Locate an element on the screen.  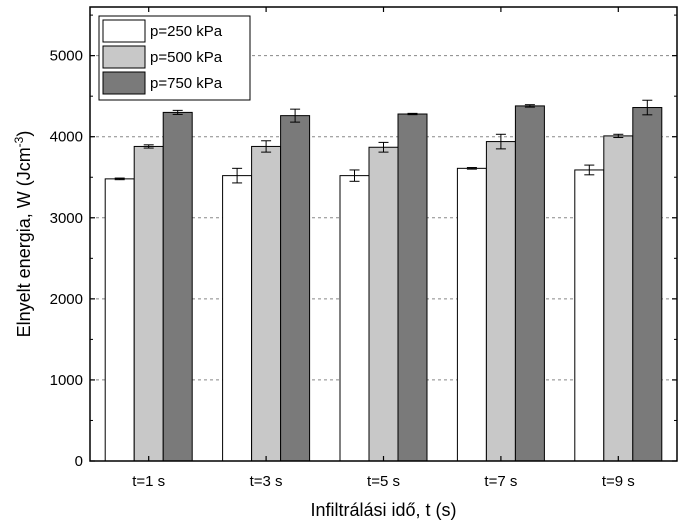
legend-label: p=500 kPa is located at coordinates (186, 57).